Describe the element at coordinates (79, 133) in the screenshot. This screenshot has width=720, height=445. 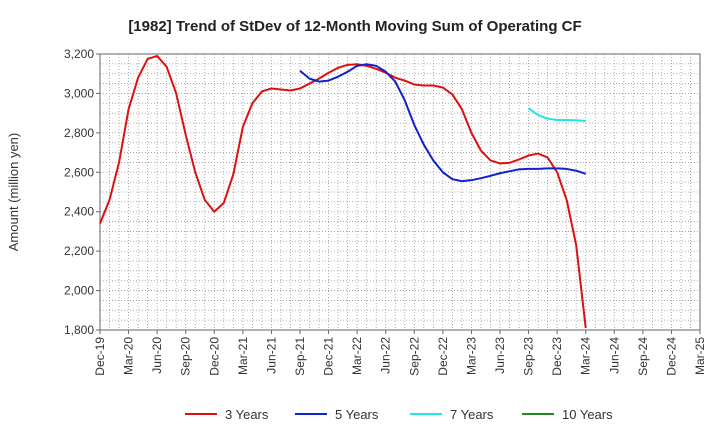
I see `y-tick-label: 2,800` at that location.